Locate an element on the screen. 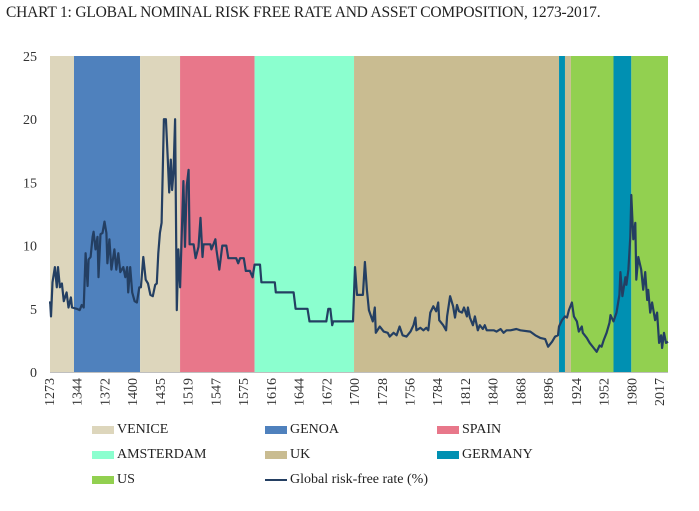  x-tick-label: 1616 is located at coordinates (272, 392).